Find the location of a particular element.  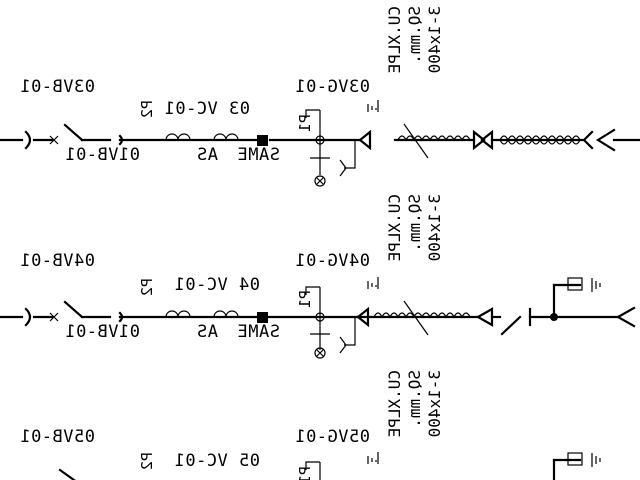

vc-label: 03 VC-01 is located at coordinates (207, 109).